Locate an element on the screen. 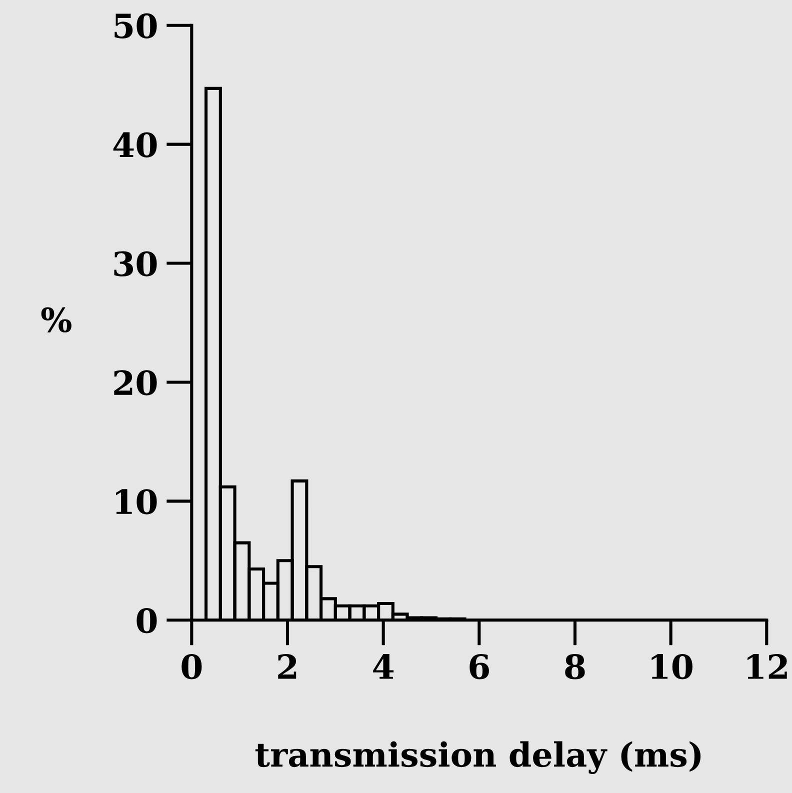 The width and height of the screenshot is (792, 793). x-tick-label: 10 is located at coordinates (672, 667).